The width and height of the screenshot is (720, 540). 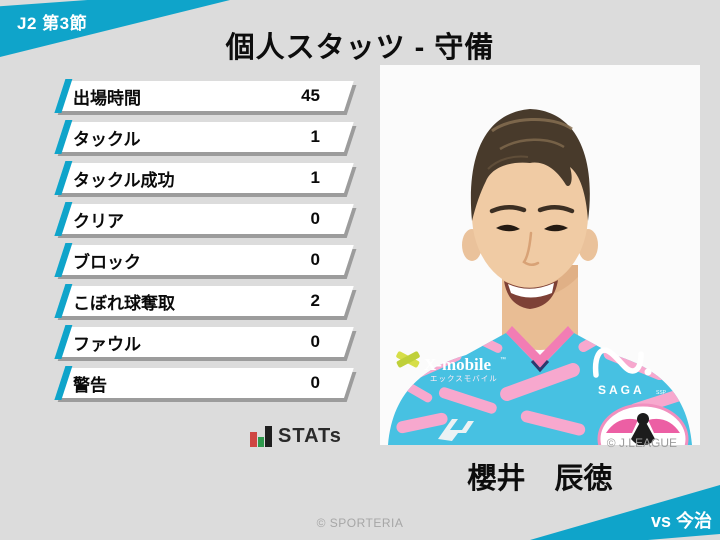 I want to click on player-name: 櫻井 辰徳, so click(x=540, y=479).